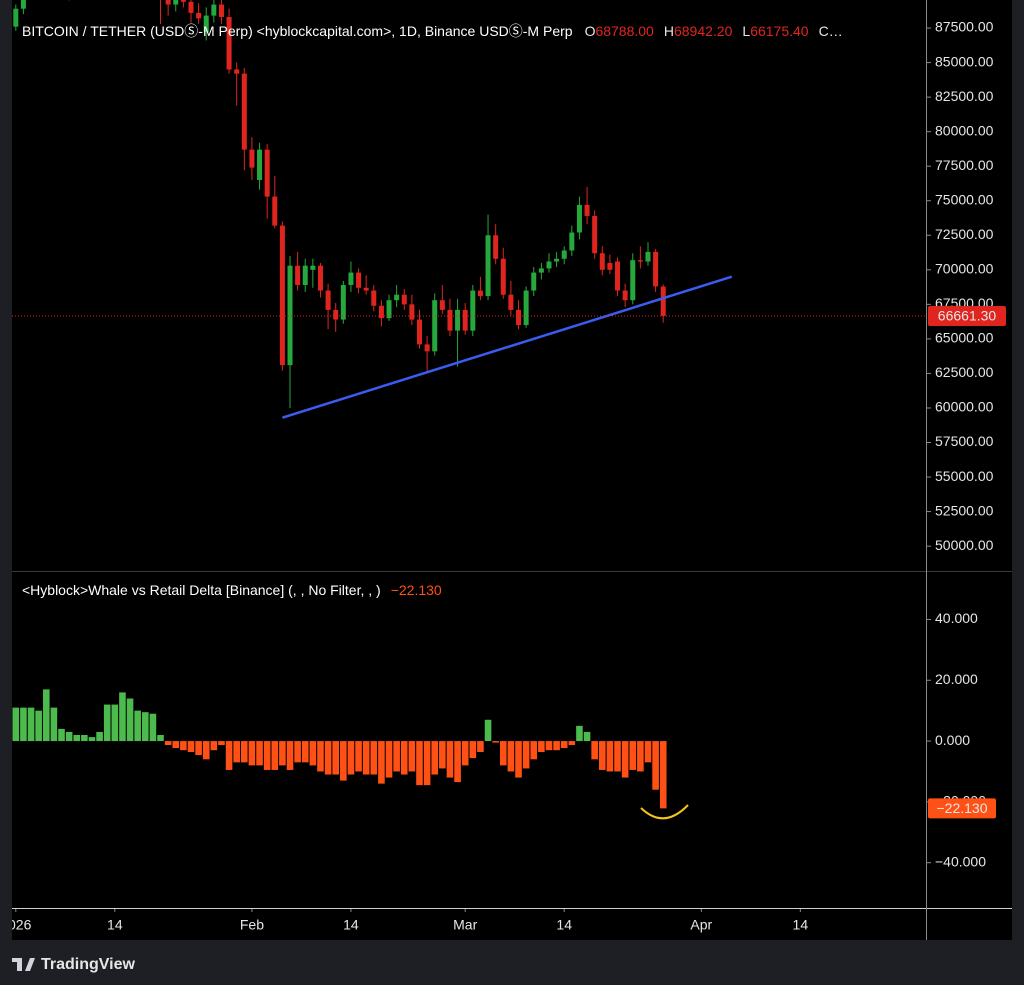 The image size is (1024, 985). What do you see at coordinates (967, 316) in the screenshot?
I see `last-price-label: 66661.30` at bounding box center [967, 316].